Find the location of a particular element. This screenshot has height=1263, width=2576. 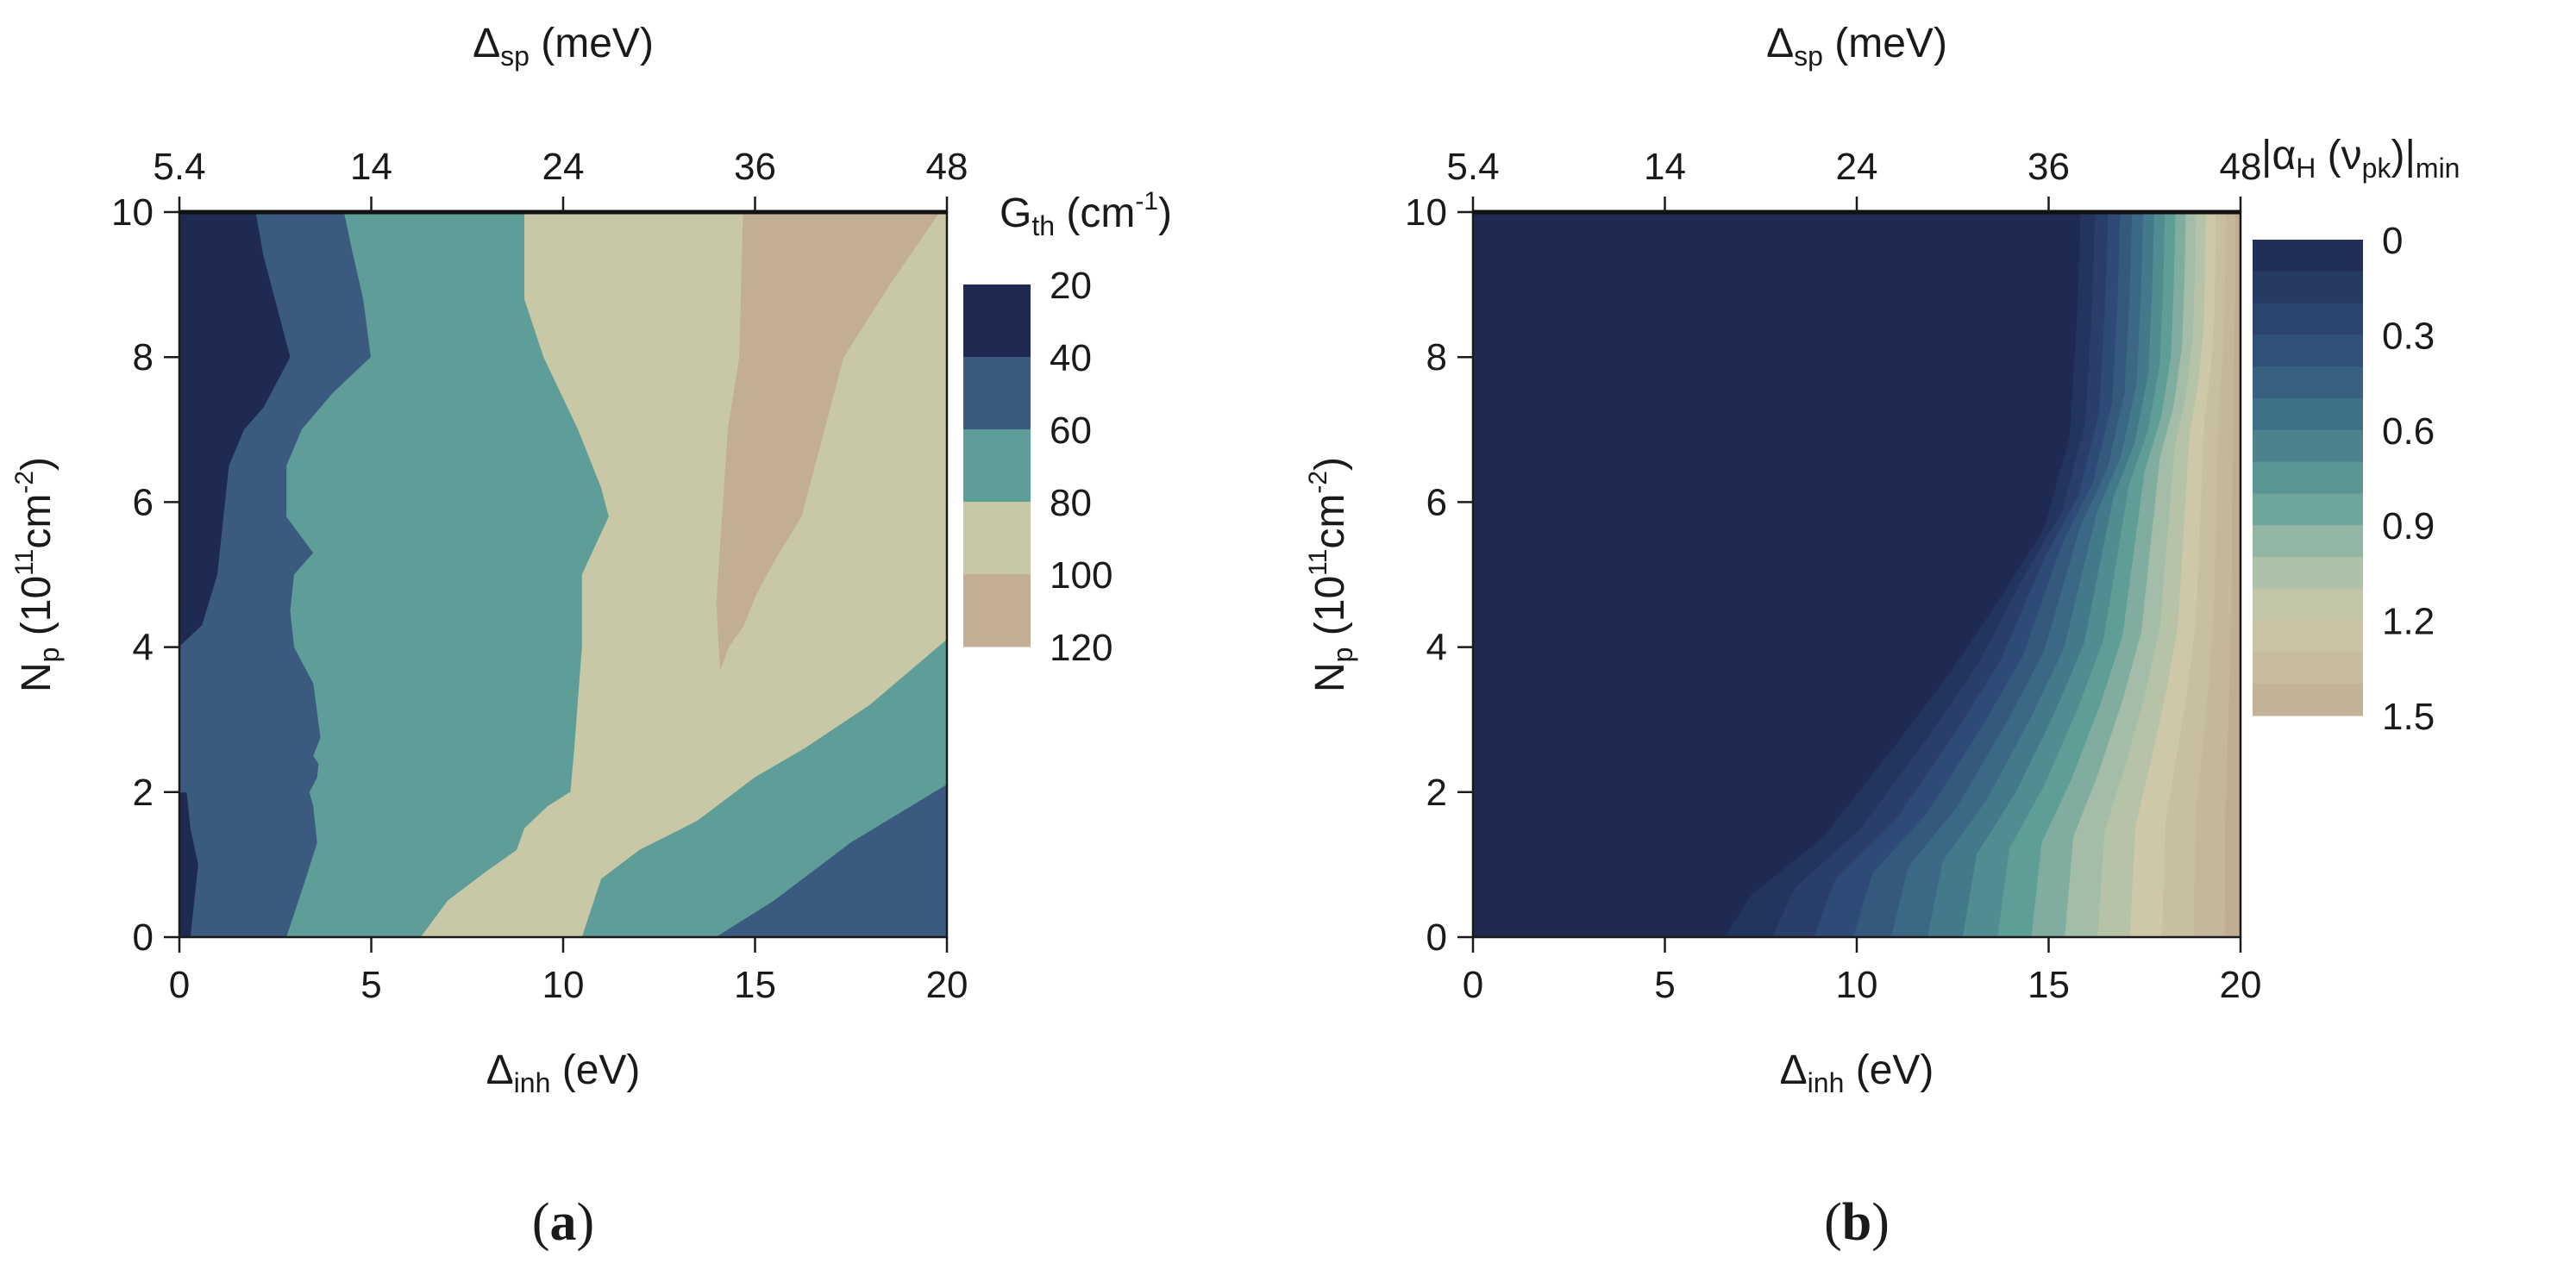

panel-a-panel-label: (a) is located at coordinates (563, 1222).